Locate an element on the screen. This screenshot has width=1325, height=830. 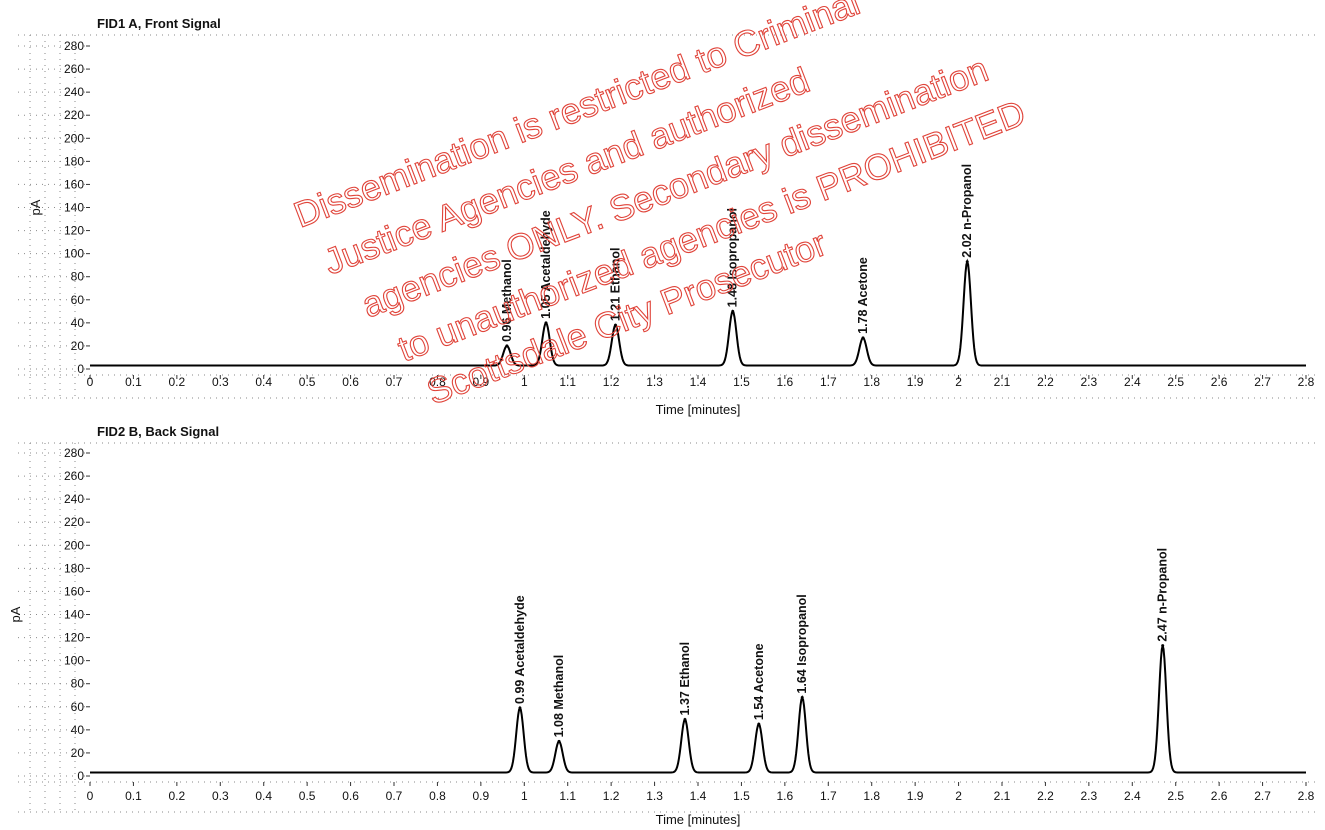
peak-label: 0.99 Acetaldehyde is located at coordinates (520, 649).